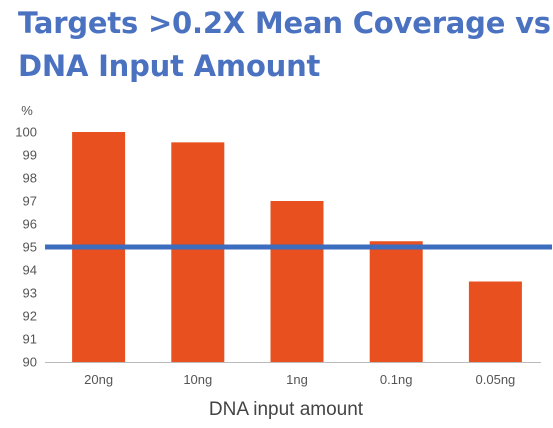  Describe the element at coordinates (396, 379) in the screenshot. I see `x-tick-label: 0.1ng` at that location.